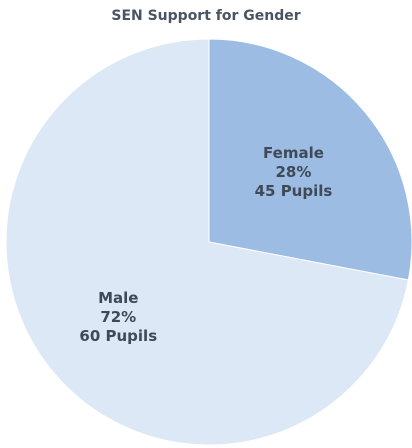 The width and height of the screenshot is (412, 448). I want to click on slice-female-percent: 28%, so click(294, 172).